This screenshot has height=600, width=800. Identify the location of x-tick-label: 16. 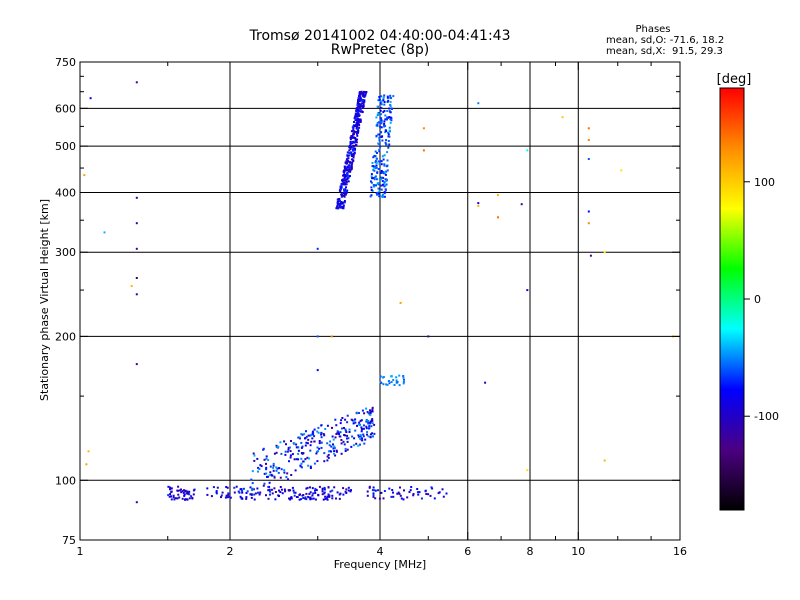
(680, 551).